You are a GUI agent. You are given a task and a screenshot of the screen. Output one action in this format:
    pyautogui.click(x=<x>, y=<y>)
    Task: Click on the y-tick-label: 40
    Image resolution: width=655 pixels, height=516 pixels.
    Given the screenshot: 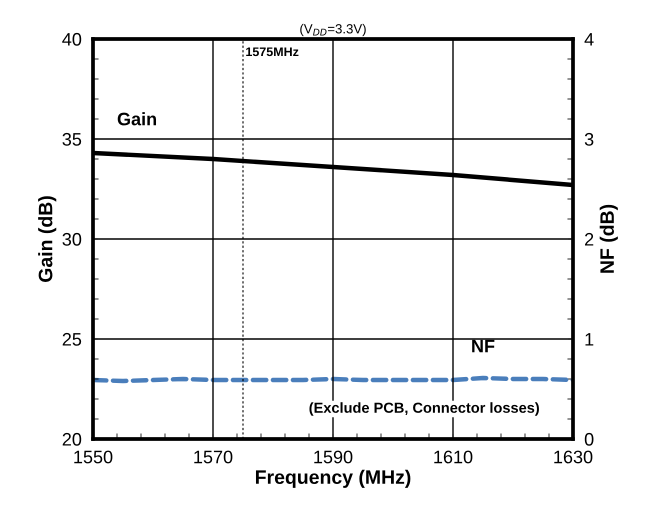 What is the action you would take?
    pyautogui.click(x=72, y=39)
    